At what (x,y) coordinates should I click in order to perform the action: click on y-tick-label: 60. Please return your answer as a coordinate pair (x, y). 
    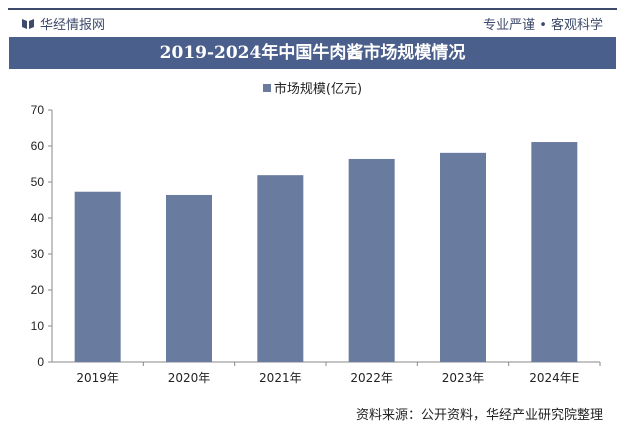
    Looking at the image, I should click on (38, 146).